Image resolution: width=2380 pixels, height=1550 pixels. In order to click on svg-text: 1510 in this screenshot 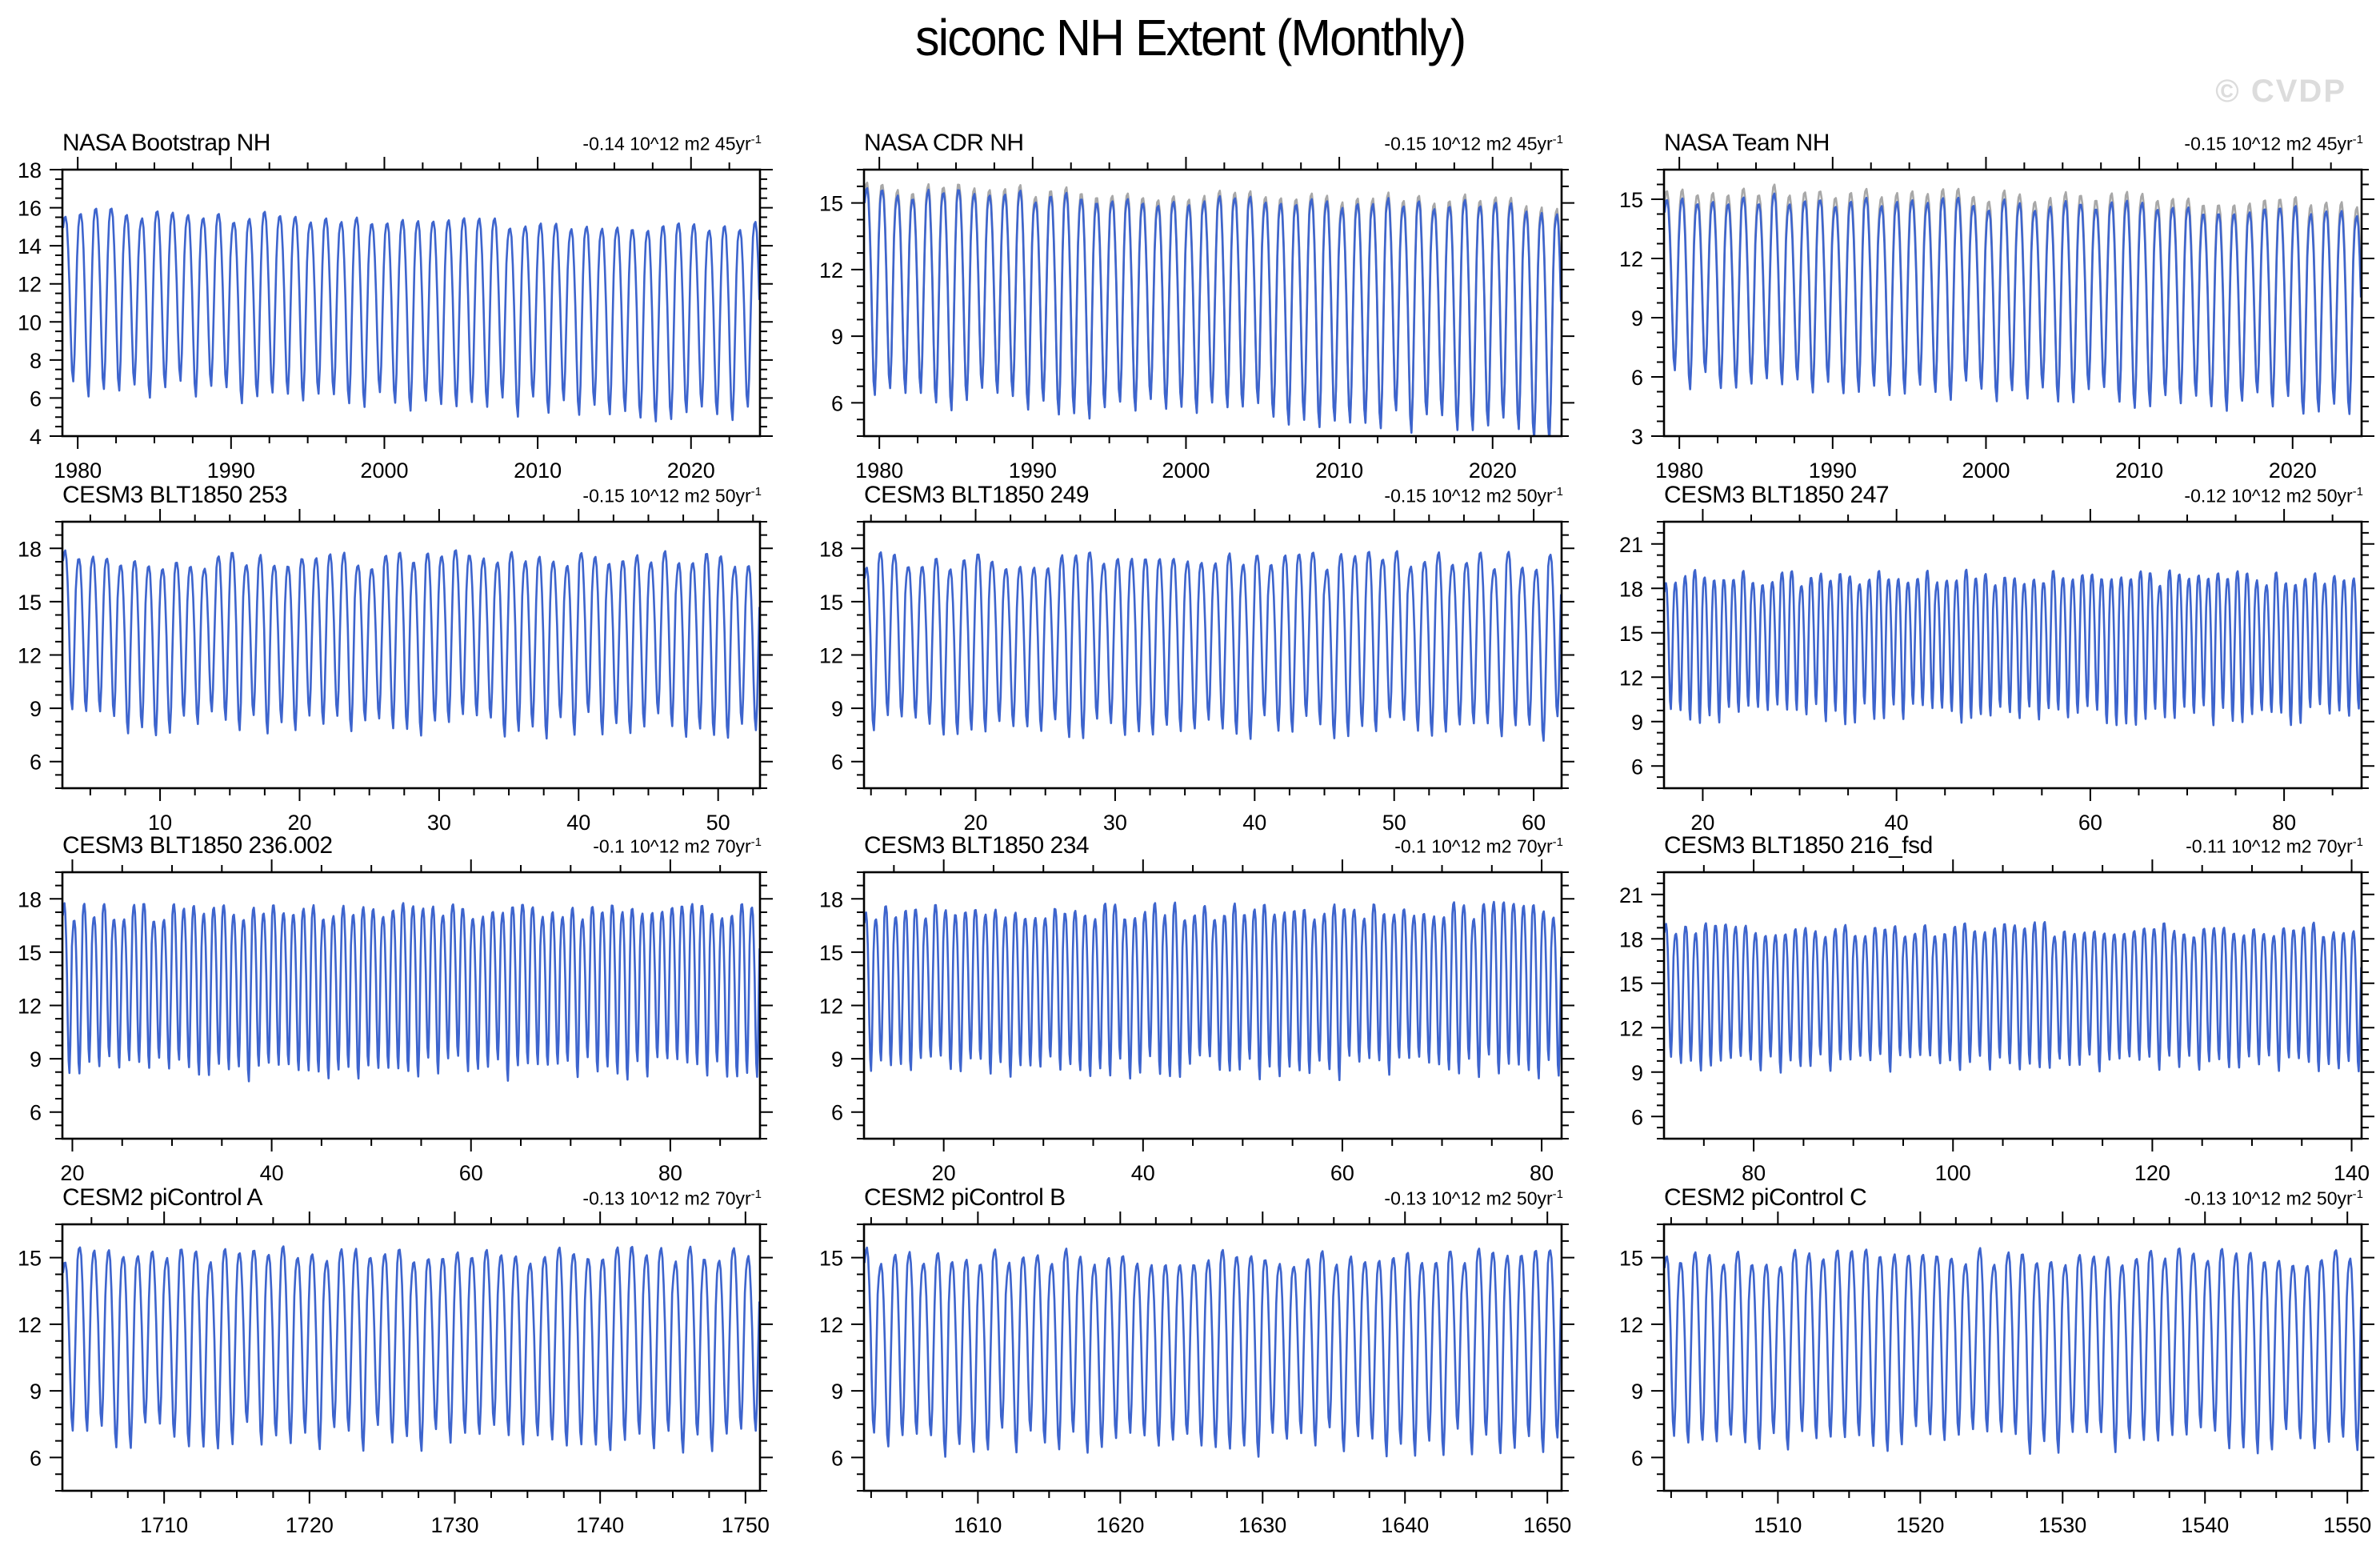, I will do `click(1778, 1525)`.